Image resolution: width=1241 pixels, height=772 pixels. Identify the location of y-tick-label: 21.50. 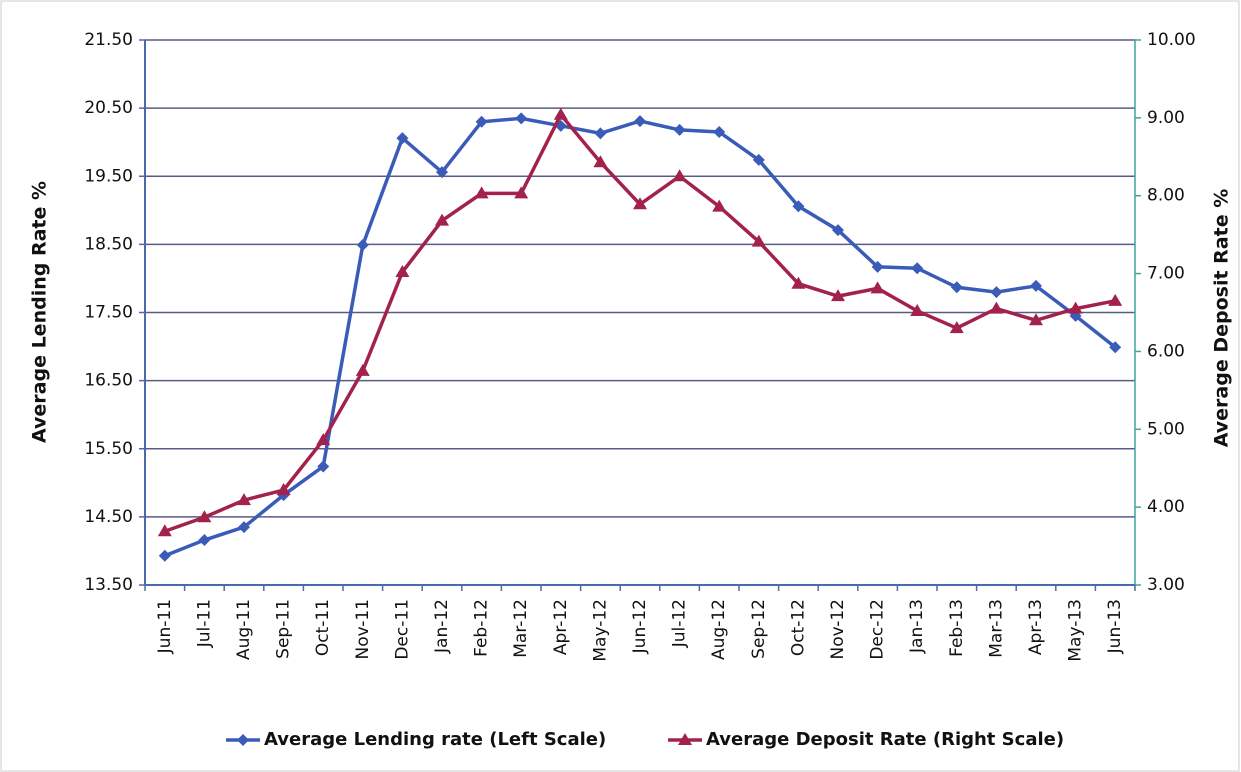
(108, 40).